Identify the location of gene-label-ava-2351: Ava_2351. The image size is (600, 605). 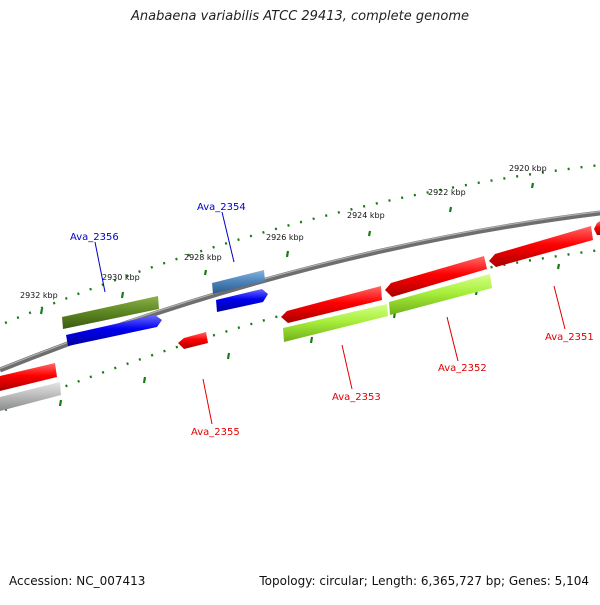
(569, 337).